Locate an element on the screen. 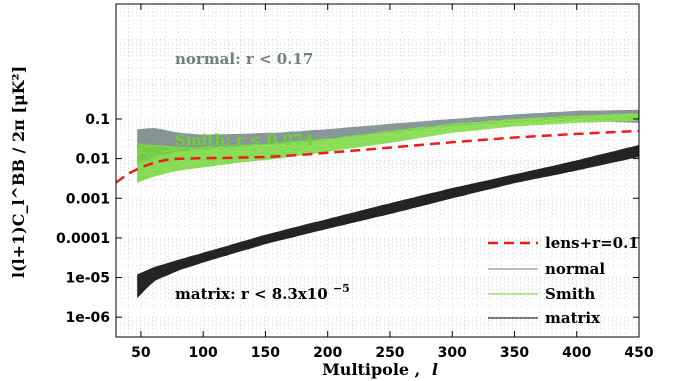  x-tick-label: 150 is located at coordinates (265, 353).